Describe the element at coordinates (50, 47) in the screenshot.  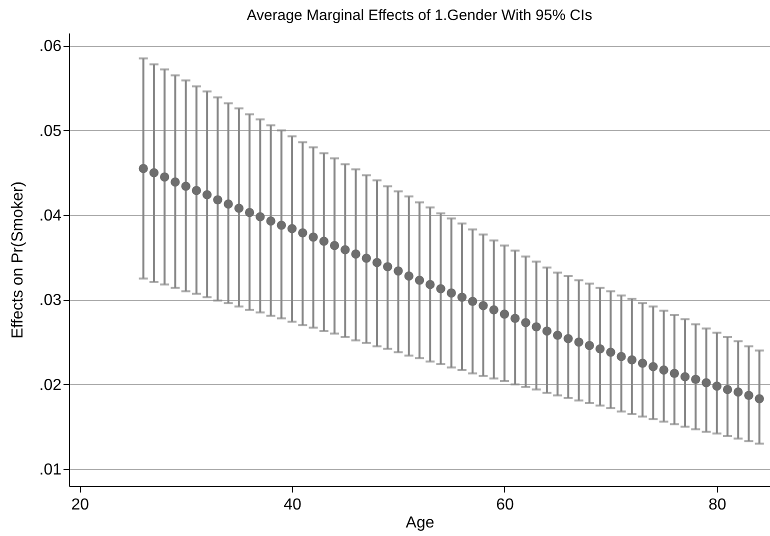
I see `y-tick-label: .06` at that location.